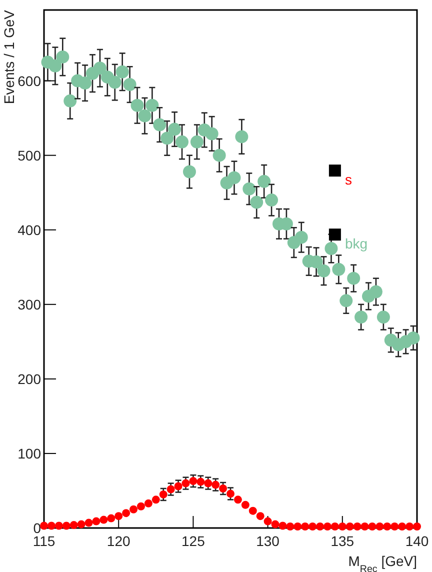 Image resolution: width=432 pixels, height=572 pixels. What do you see at coordinates (382, 562) in the screenshot?
I see `x-axis-title: M$_{Rec}$ [GeV]` at bounding box center [382, 562].